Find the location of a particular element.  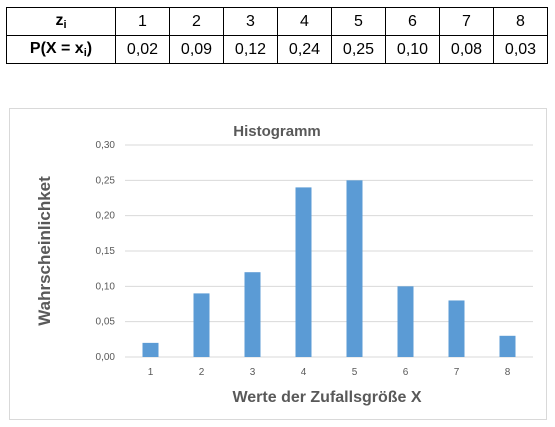

table-cell-z: 6 is located at coordinates (412, 21).